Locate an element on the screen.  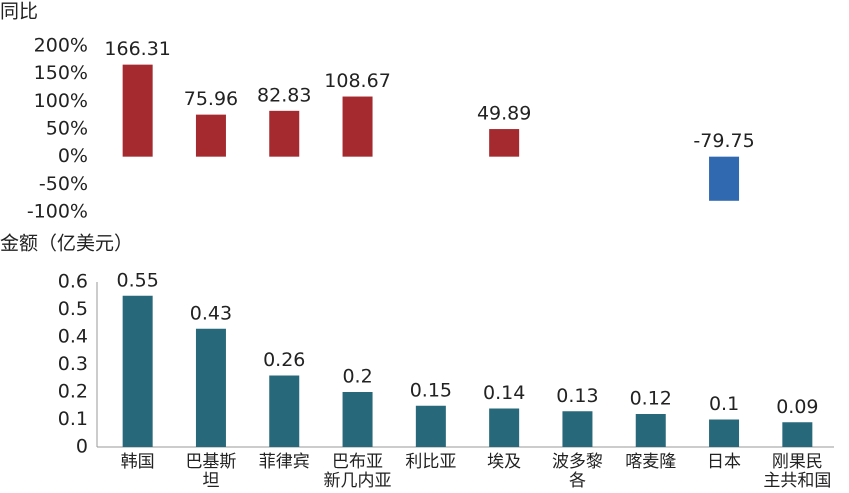
value-label: 0.14 is located at coordinates (504, 393).